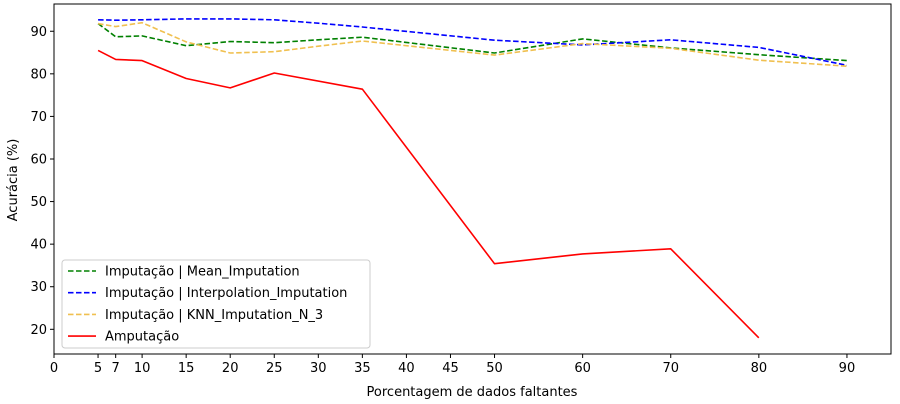 This screenshot has height=404, width=900. What do you see at coordinates (142, 368) in the screenshot?
I see `x-tick-label: 10` at bounding box center [142, 368].